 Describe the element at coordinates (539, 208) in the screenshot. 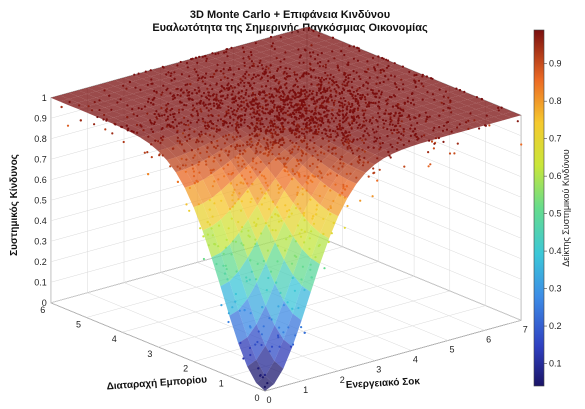

I see `colorbar` at that location.